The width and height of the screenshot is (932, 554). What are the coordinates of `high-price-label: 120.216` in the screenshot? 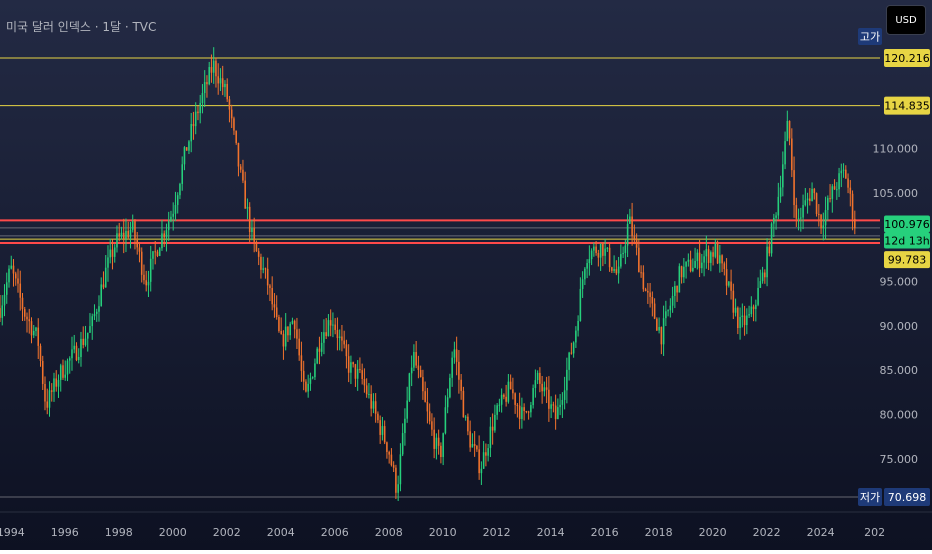 It's located at (907, 57).